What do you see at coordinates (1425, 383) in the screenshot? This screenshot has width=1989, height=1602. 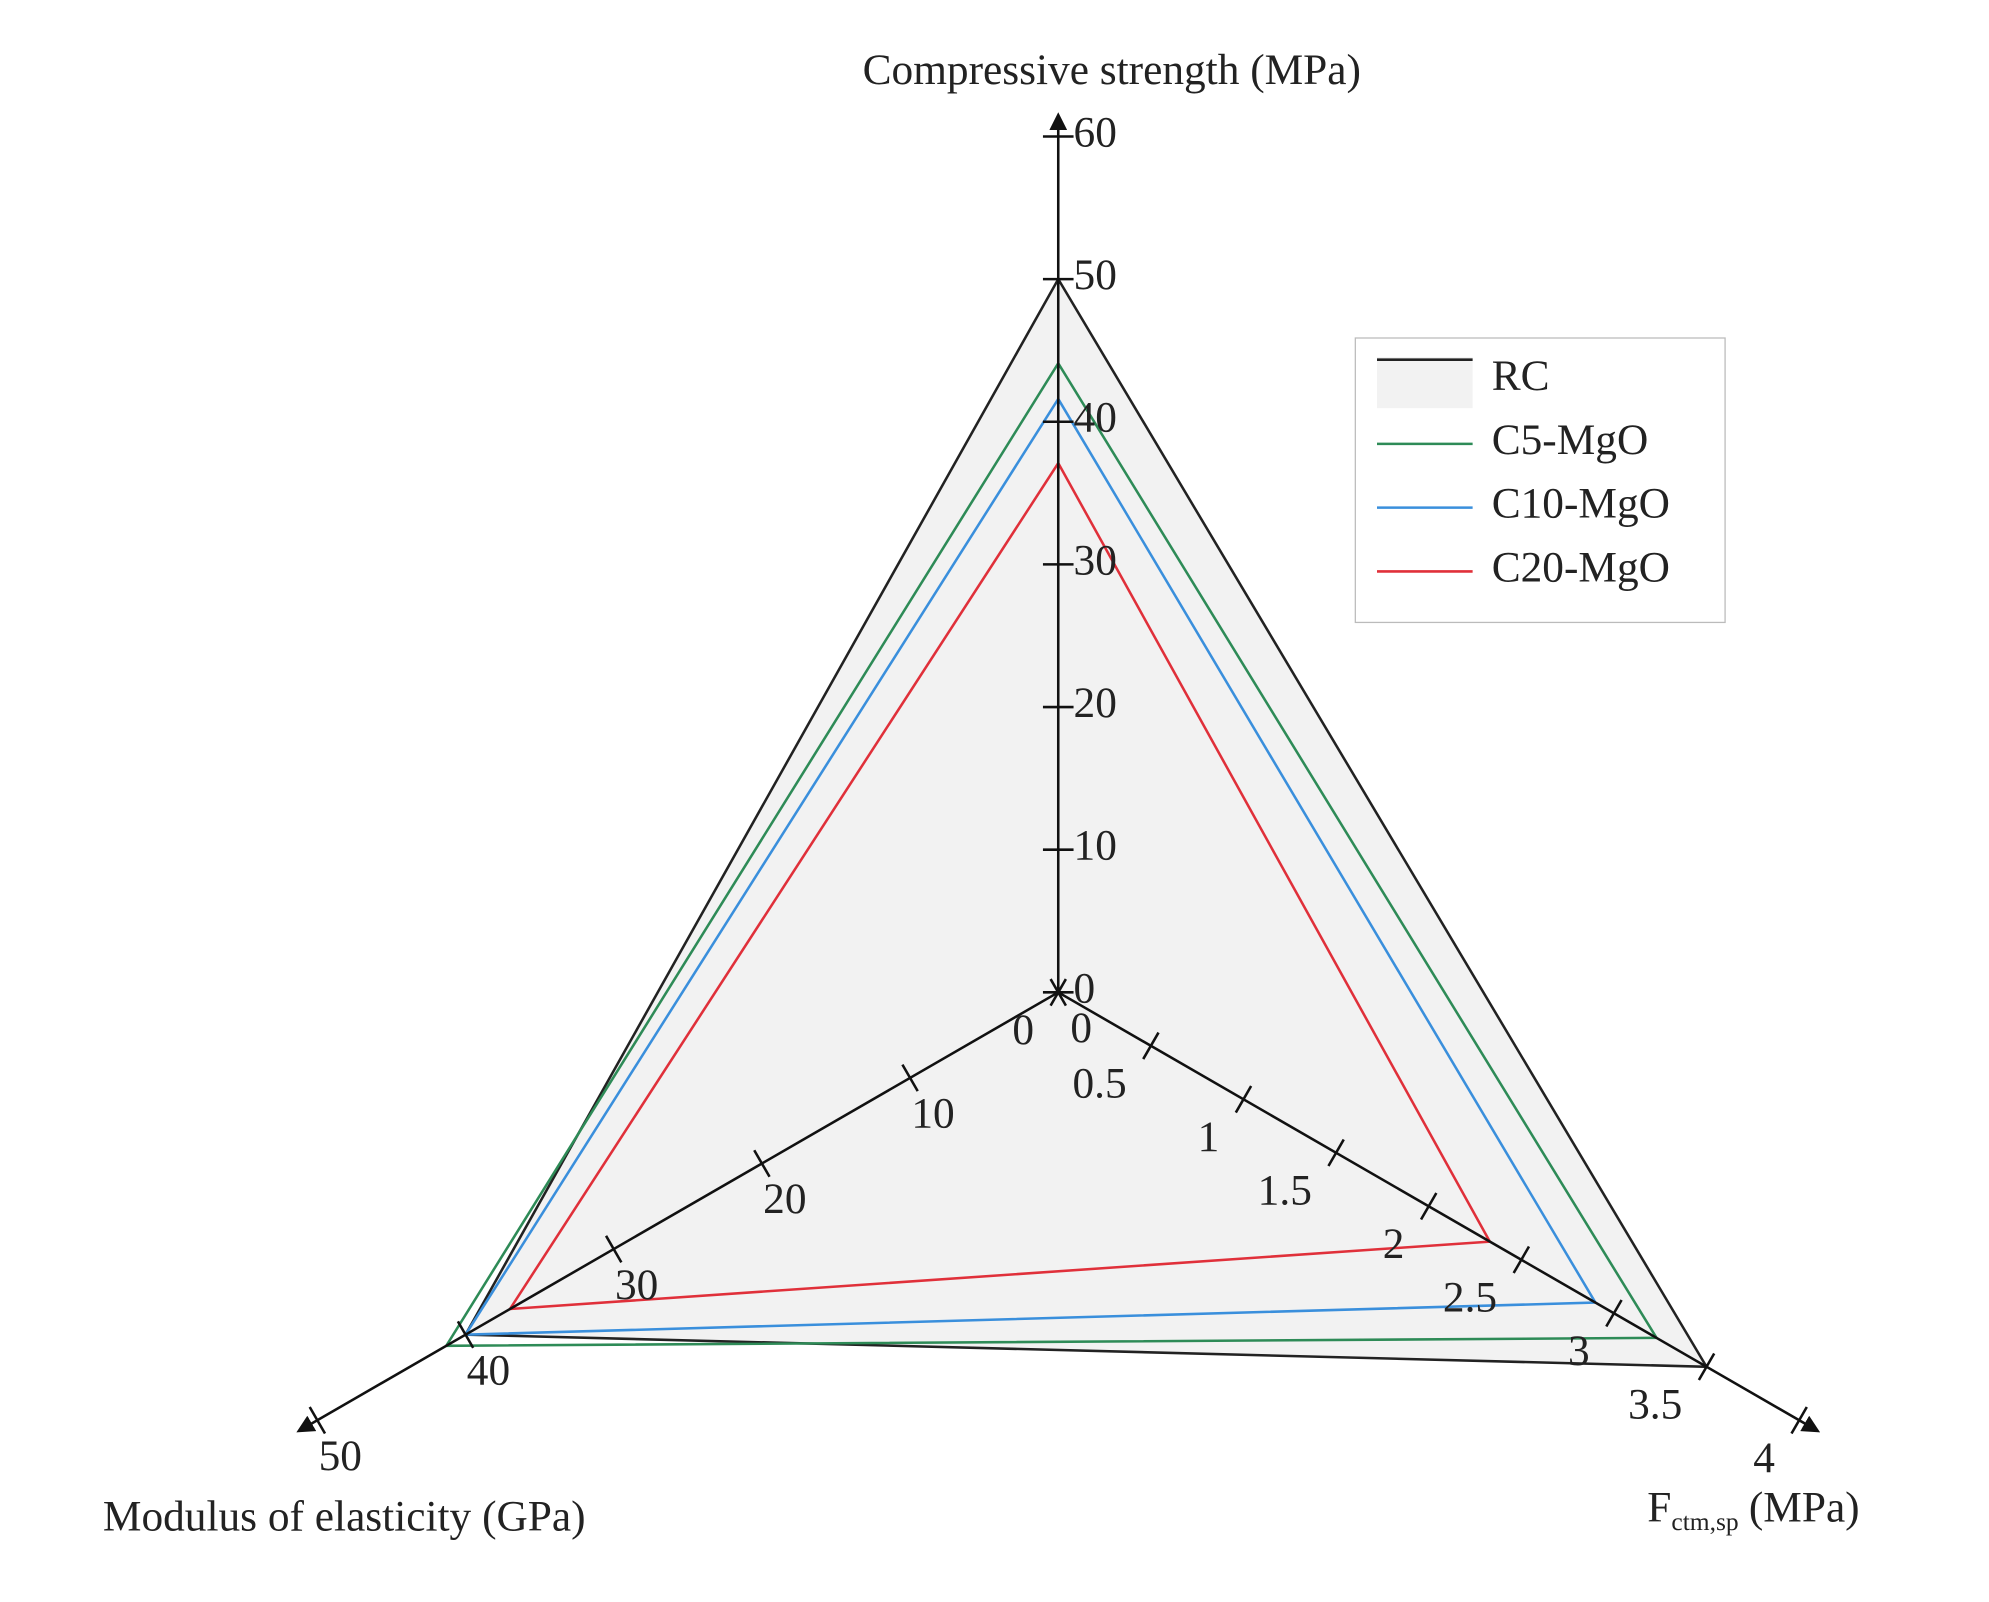 I see `legend-swatch` at bounding box center [1425, 383].